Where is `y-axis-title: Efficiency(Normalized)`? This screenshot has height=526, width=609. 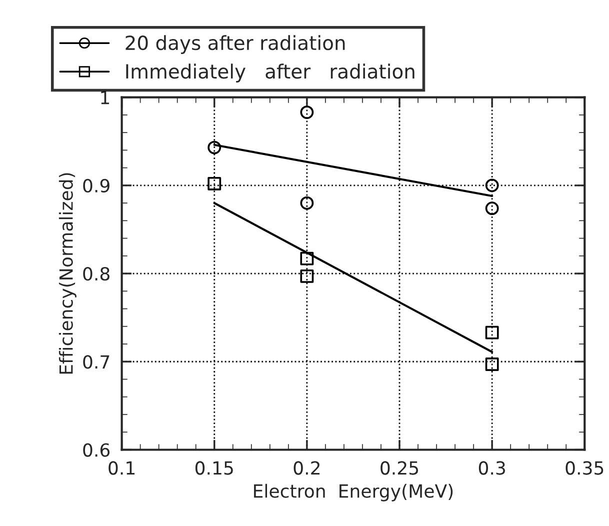 y-axis-title: Efficiency(Normalized) is located at coordinates (67, 273).